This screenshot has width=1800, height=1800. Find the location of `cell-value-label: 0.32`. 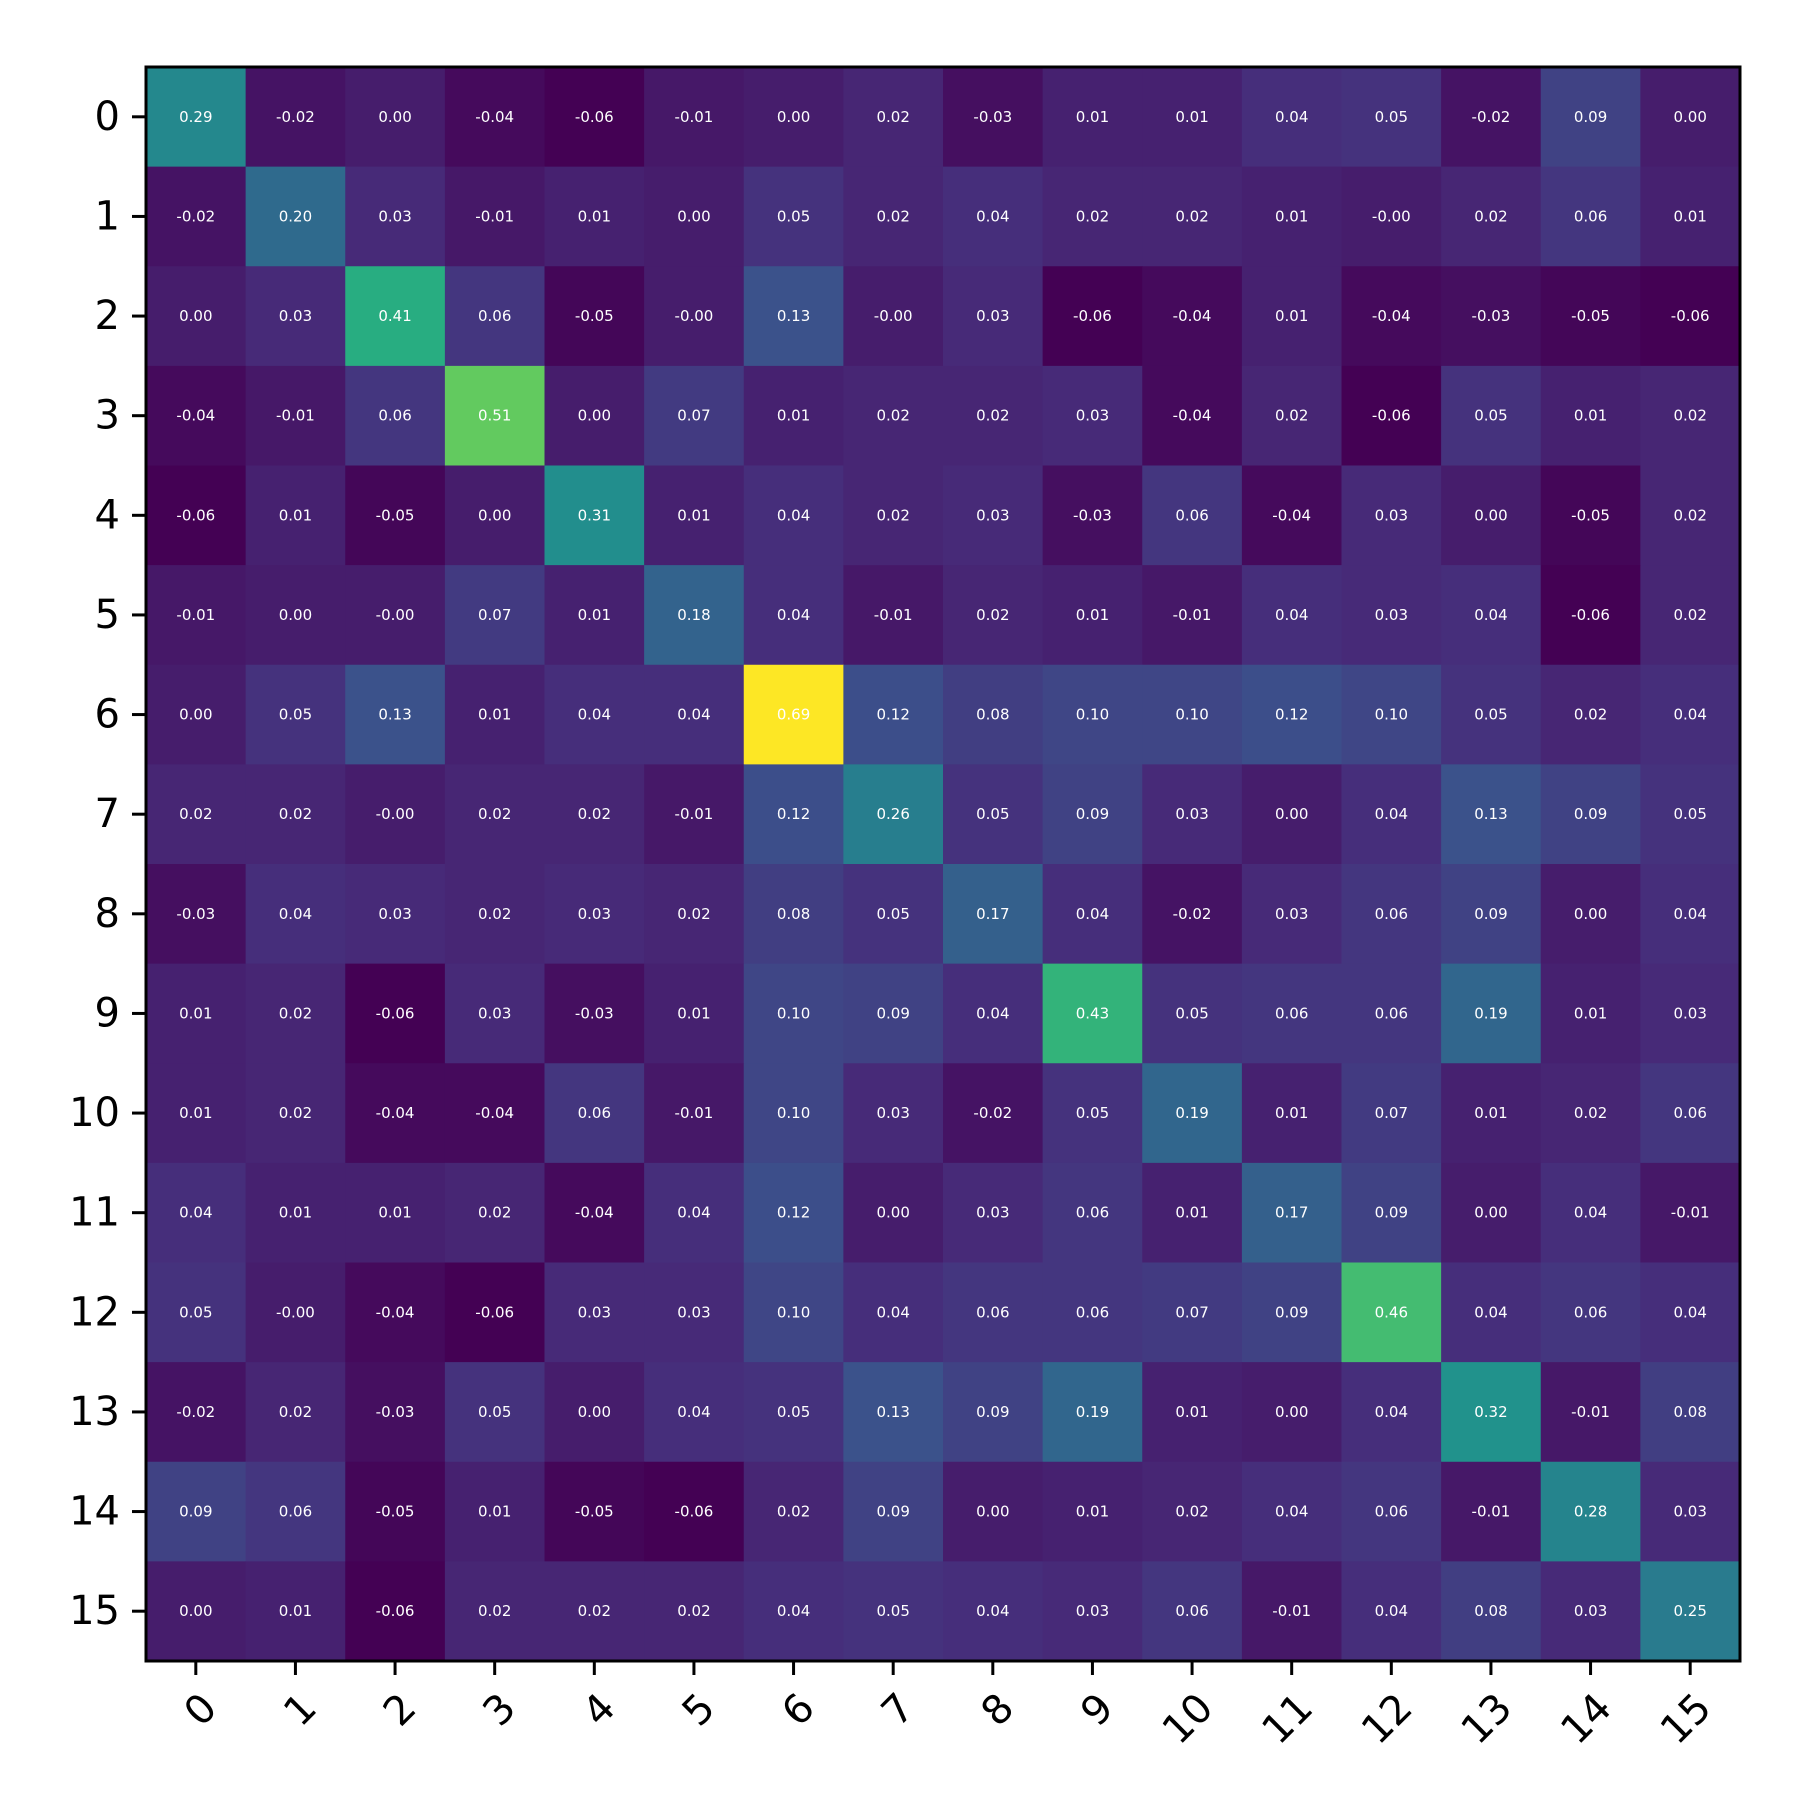

cell-value-label: 0.32 is located at coordinates (1490, 1412).